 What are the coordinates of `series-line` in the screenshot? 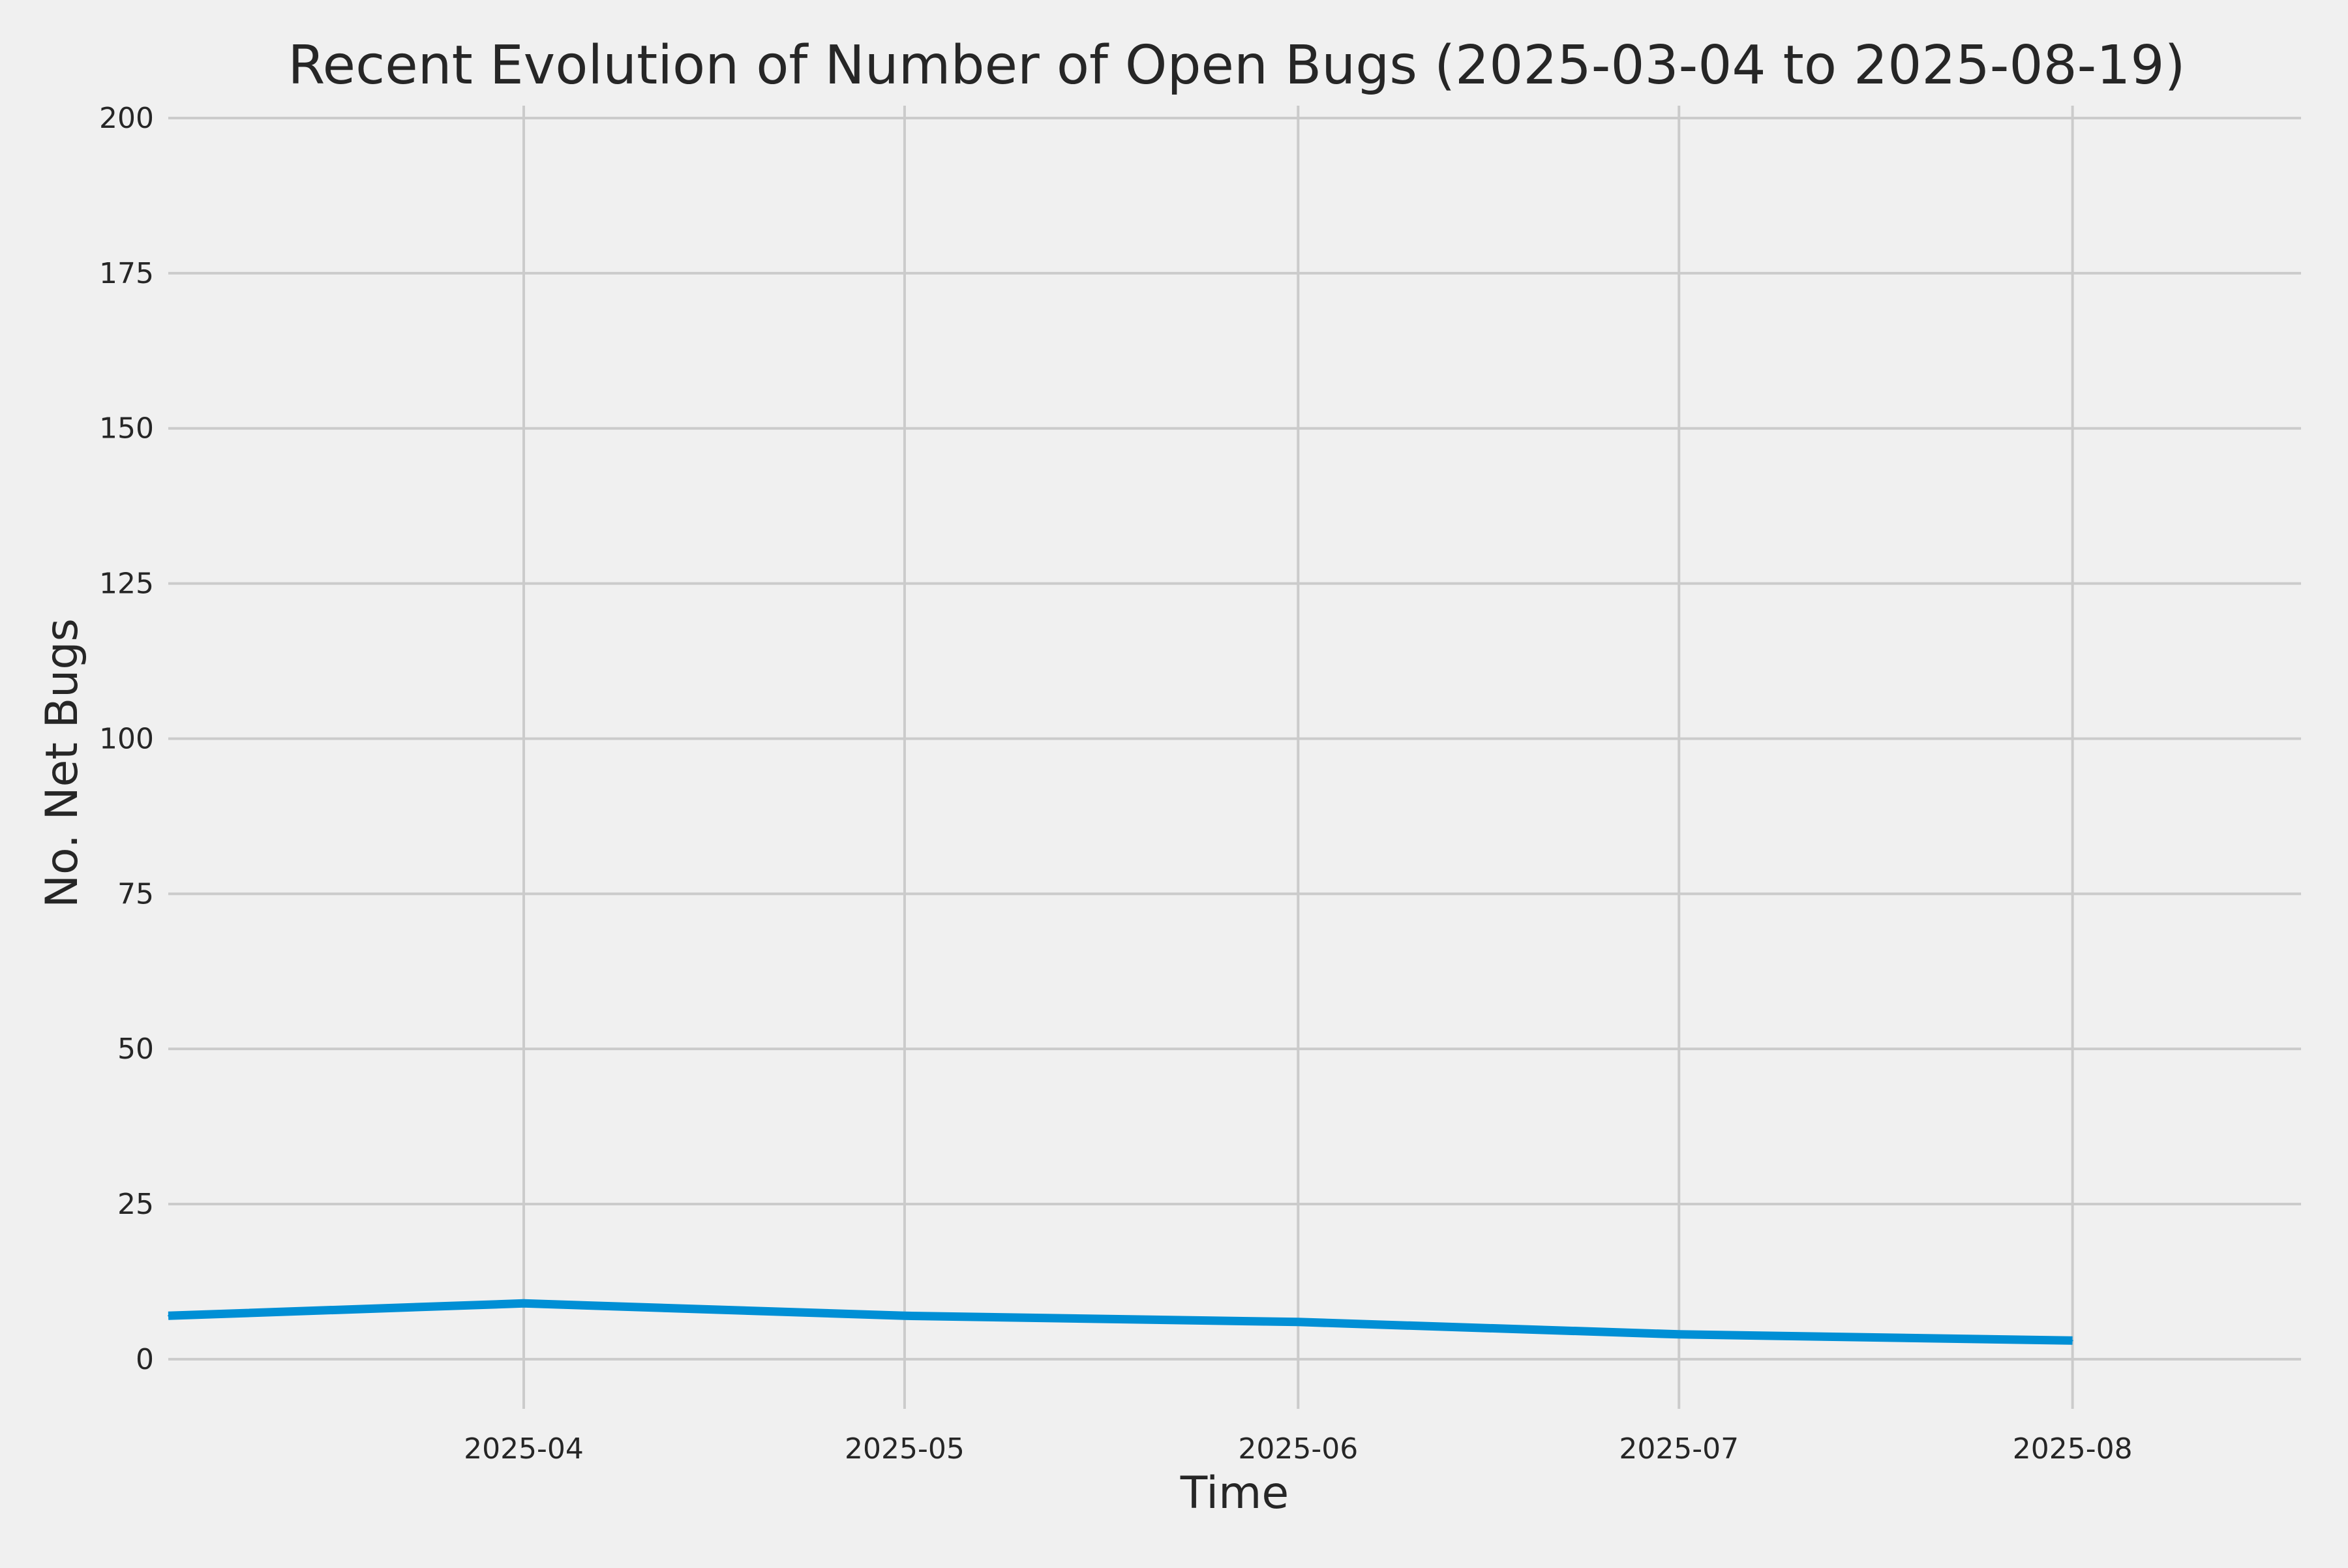 It's located at (1121, 1322).